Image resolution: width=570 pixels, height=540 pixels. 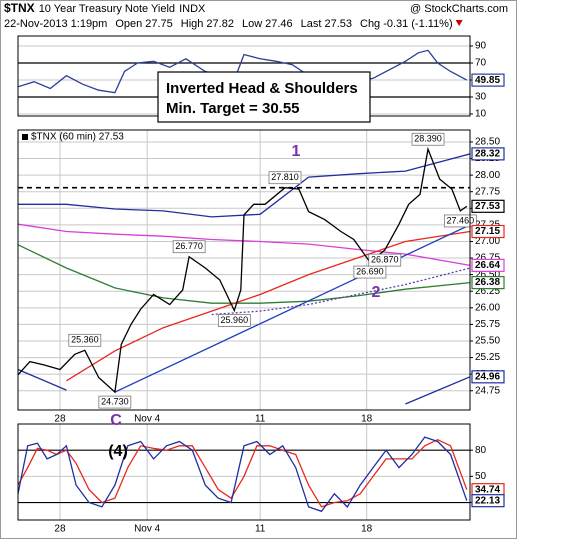 What do you see at coordinates (487, 324) in the screenshot?
I see `y-tick-label: 25.75` at bounding box center [487, 324].